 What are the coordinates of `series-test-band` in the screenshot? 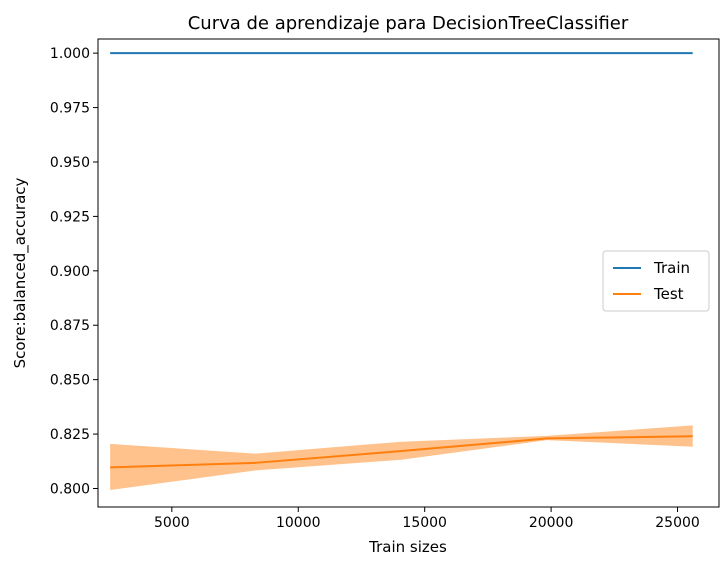 It's located at (401, 458).